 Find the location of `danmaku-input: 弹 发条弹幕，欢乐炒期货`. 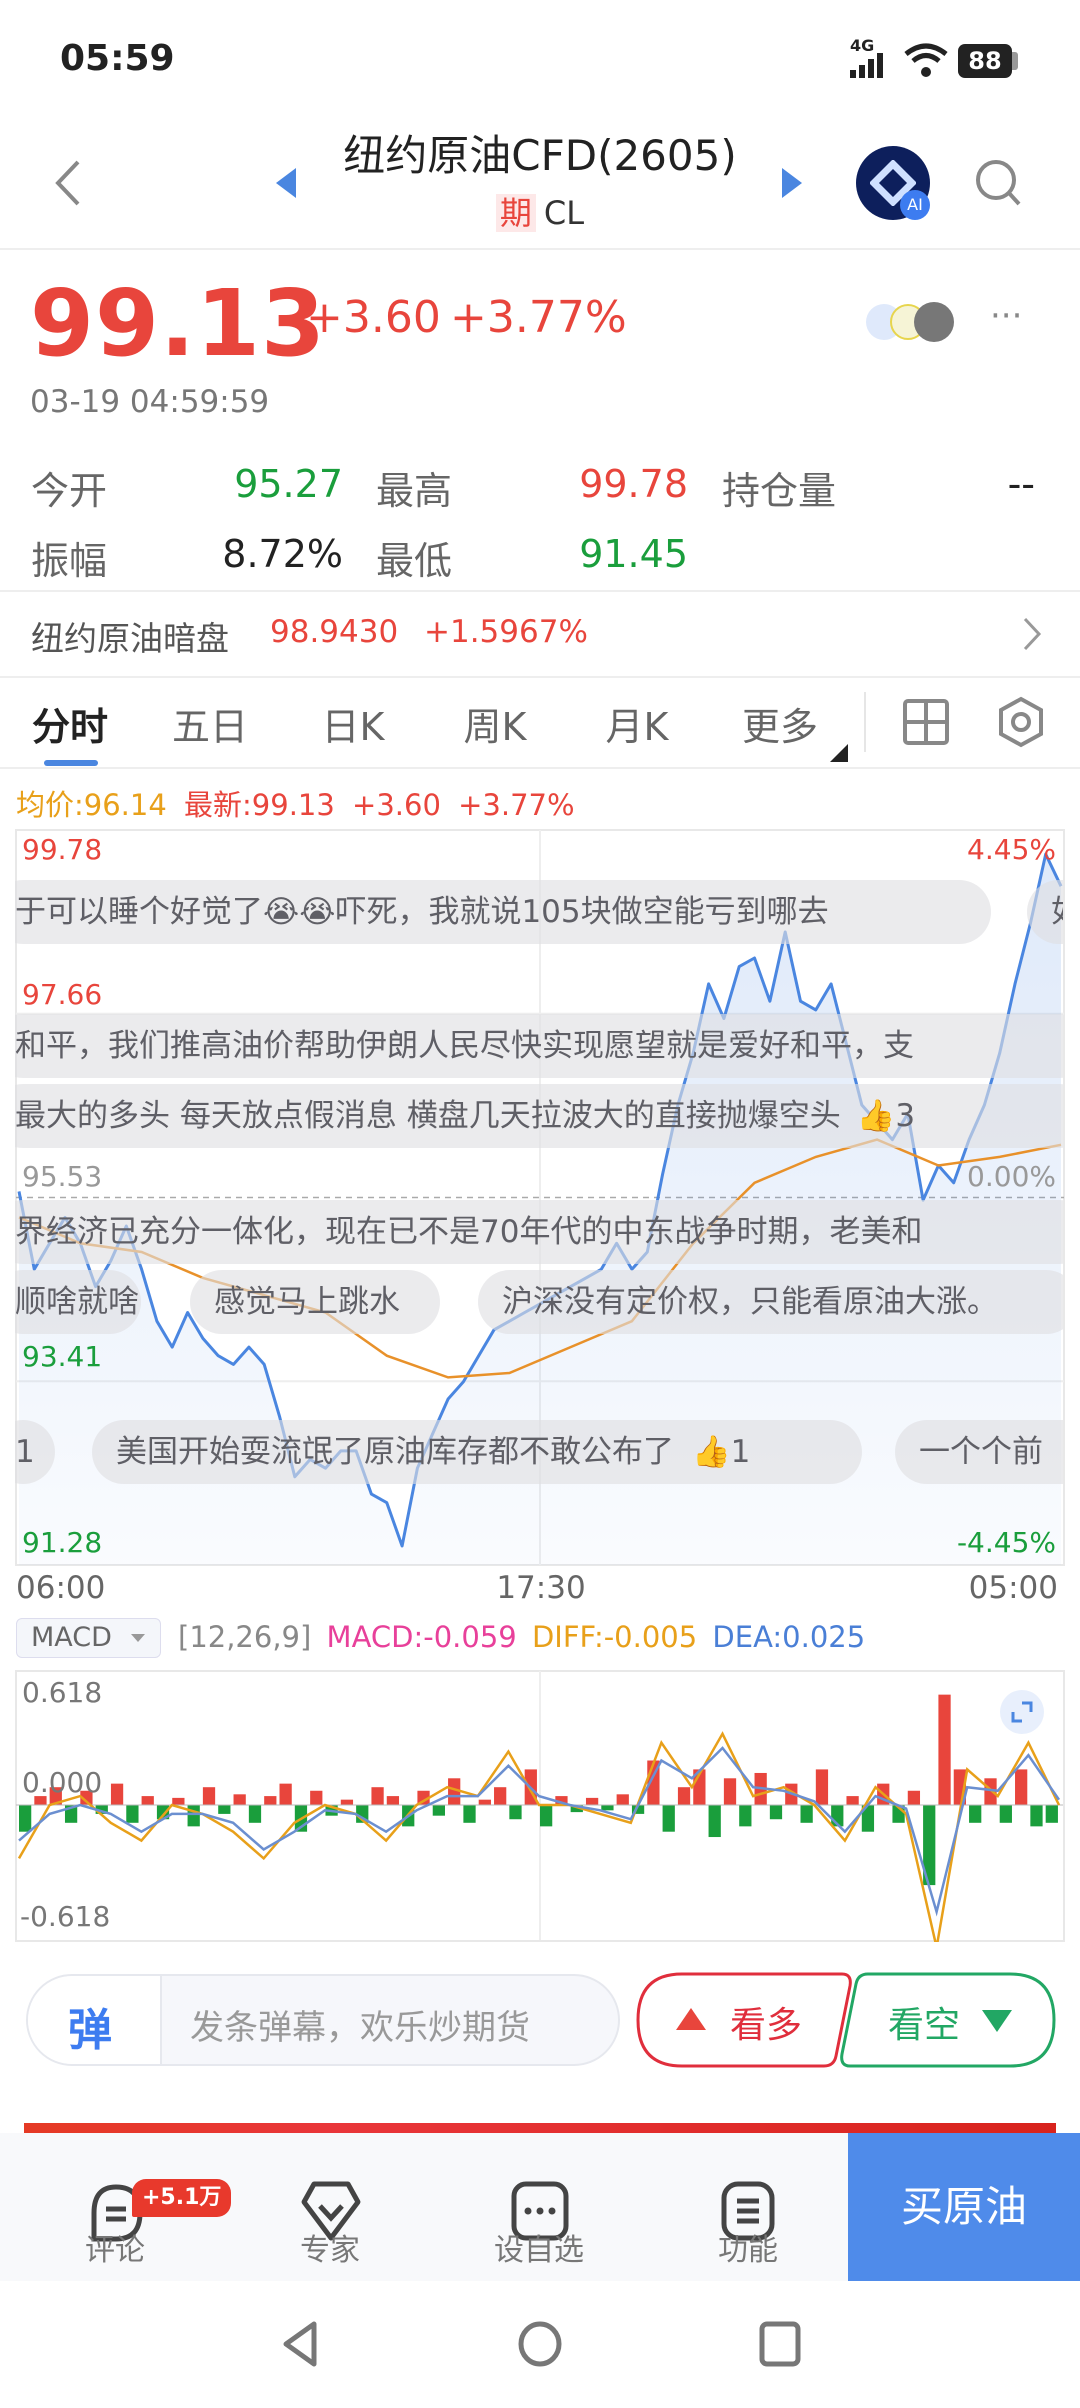

danmaku-input: 弹 发条弹幕，欢乐炒期货 is located at coordinates (323, 2020).